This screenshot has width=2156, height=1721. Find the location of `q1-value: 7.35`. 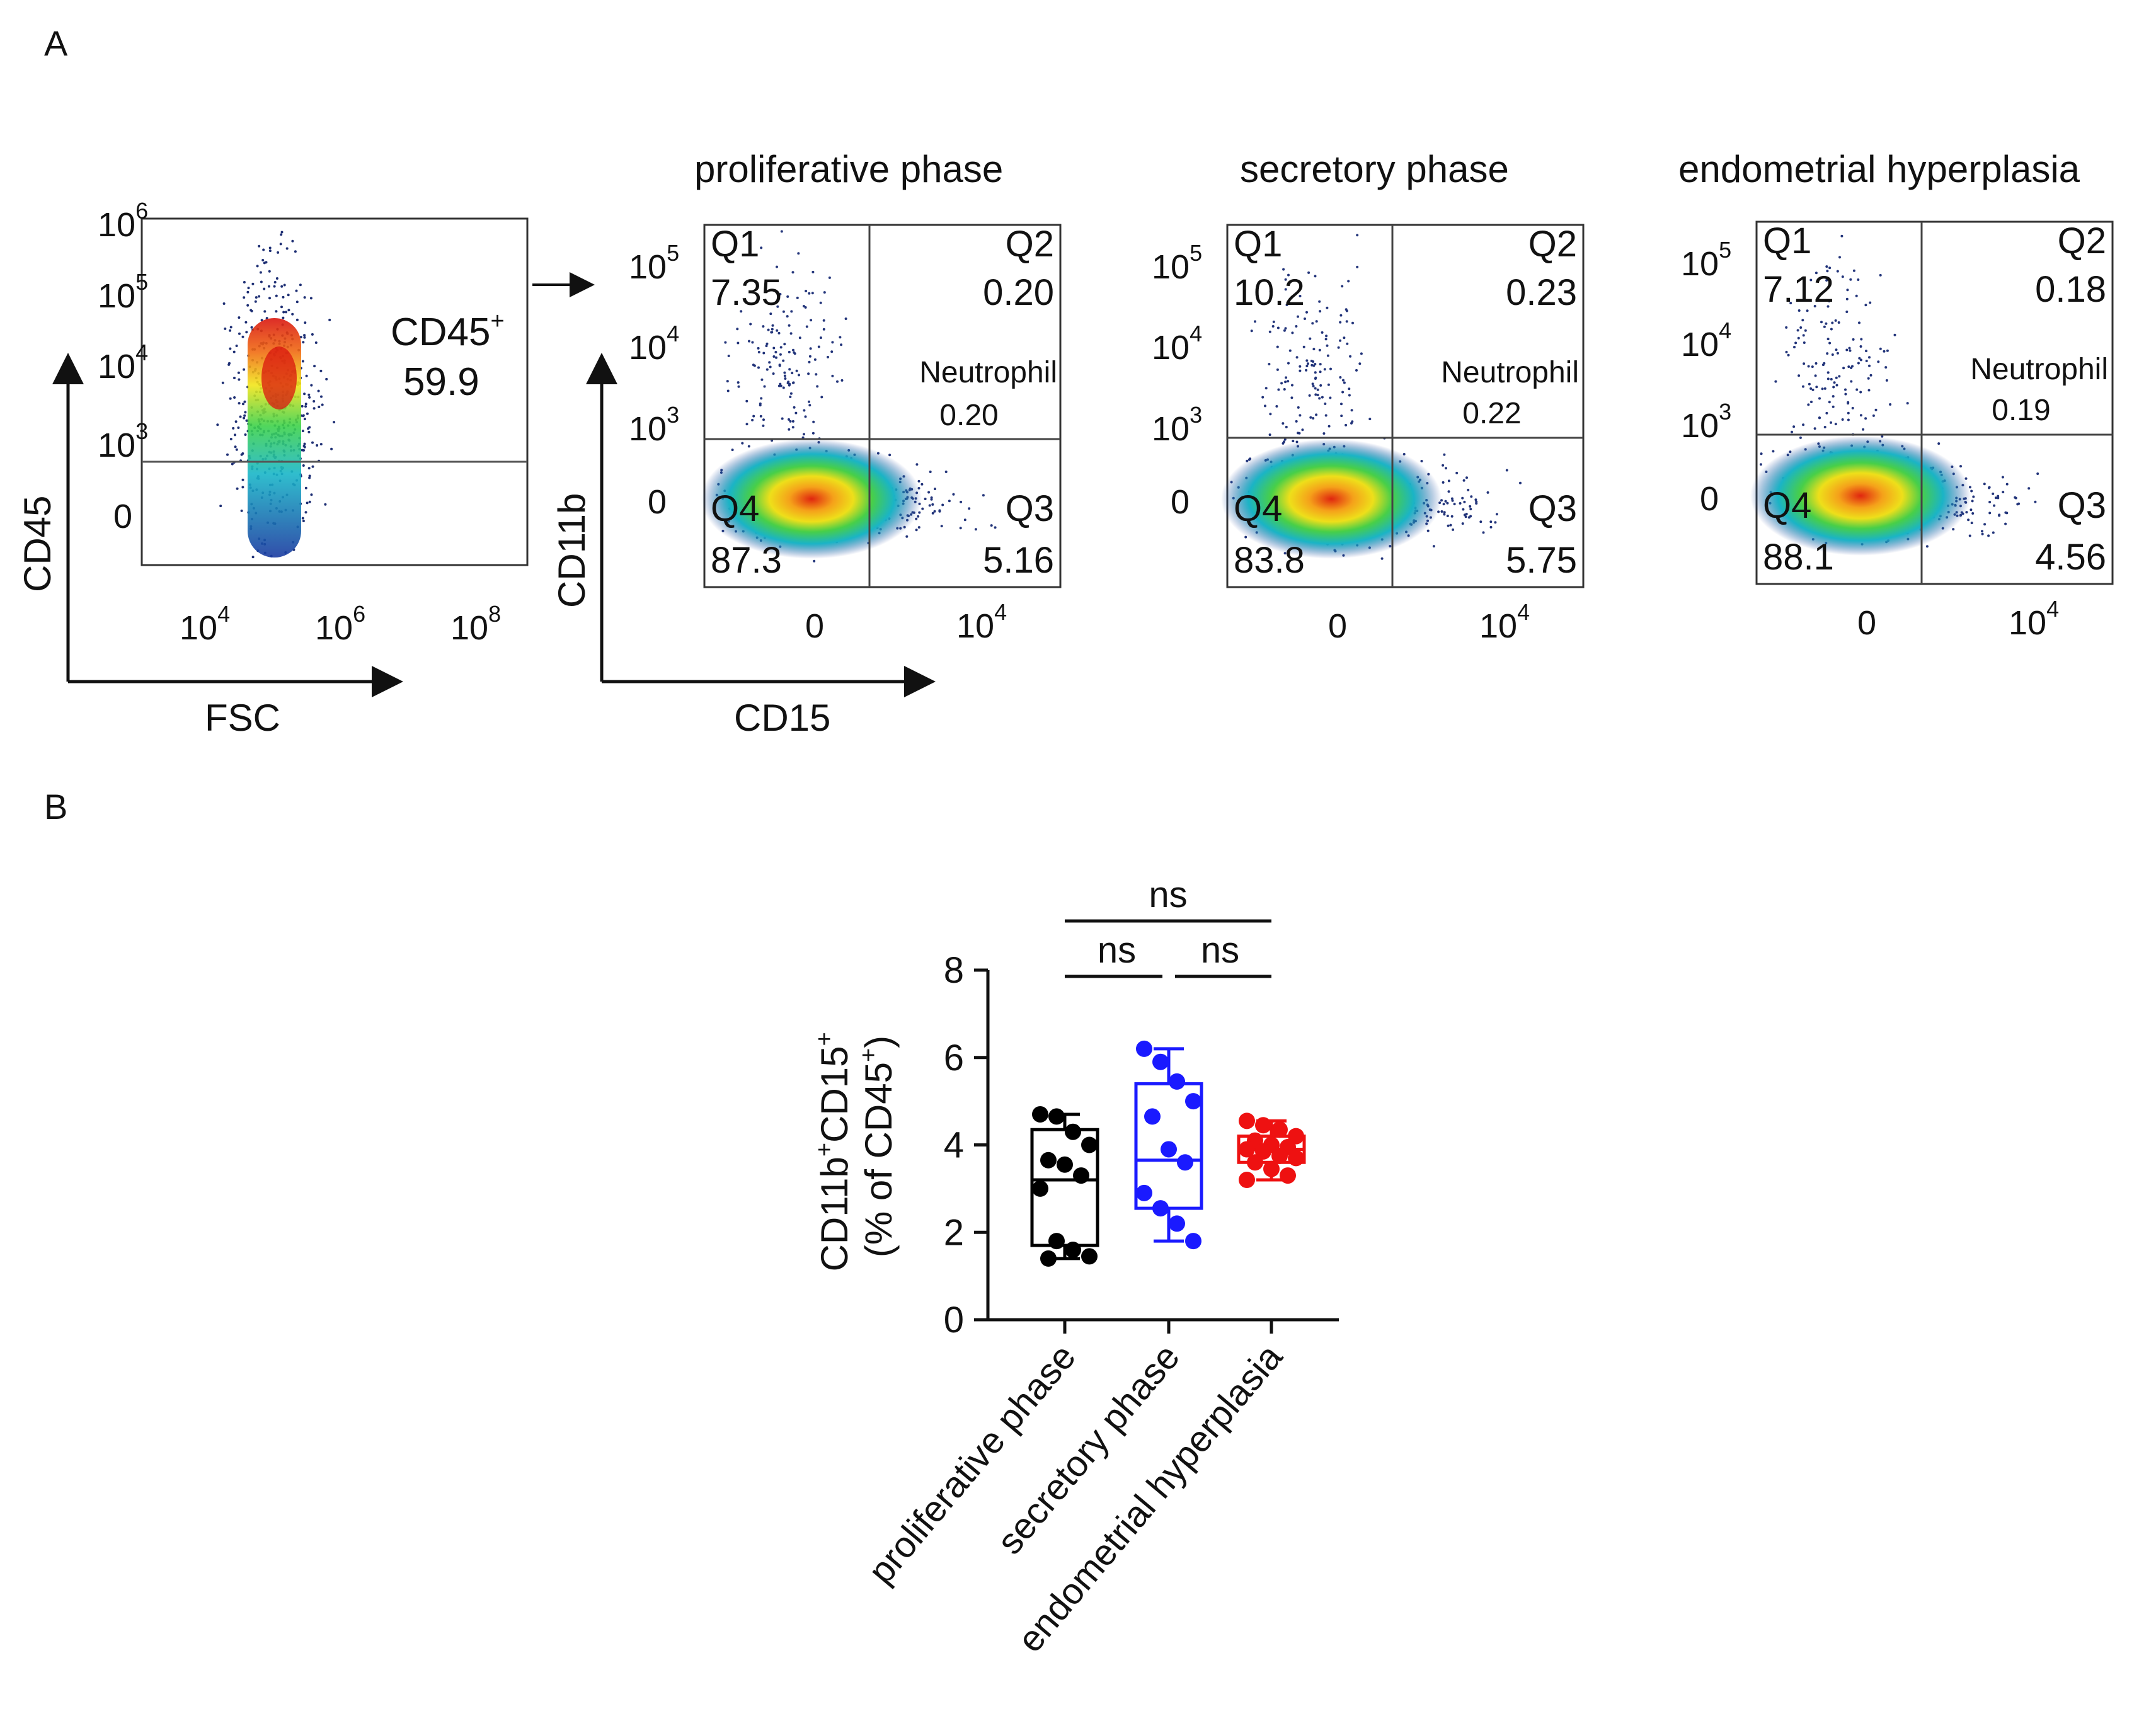

q1-value: 7.35 is located at coordinates (746, 293).